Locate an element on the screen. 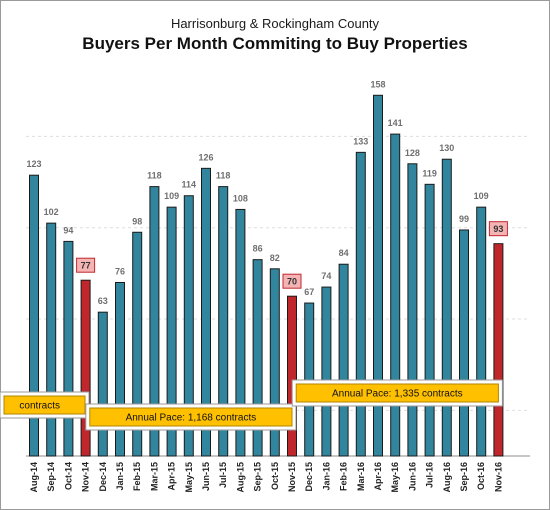 The image size is (550, 510). x-tick-label: Dec-15 is located at coordinates (309, 477).